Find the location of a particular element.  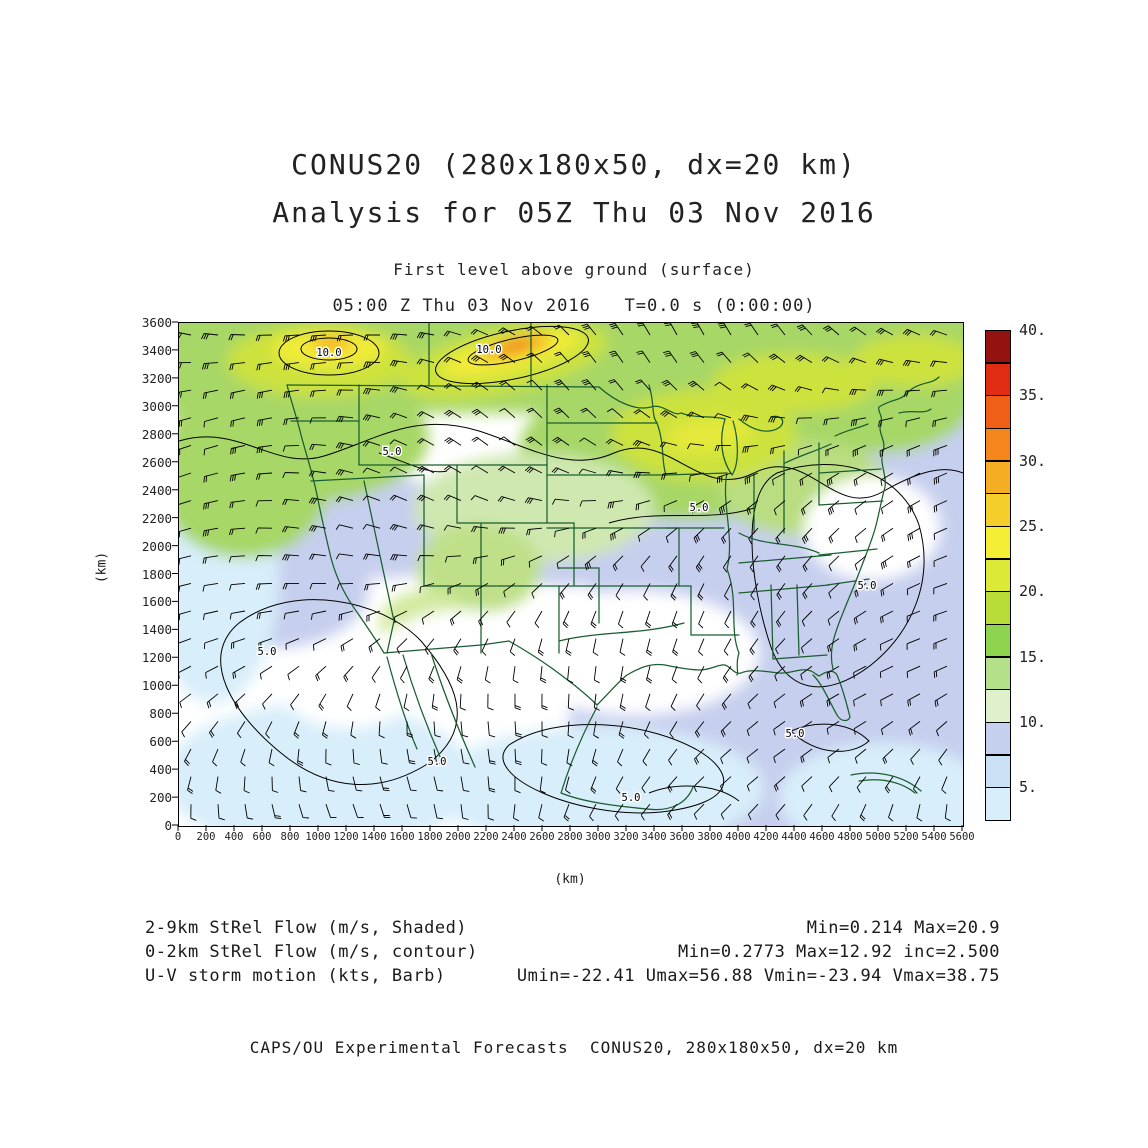

x-tick-label: 1000 is located at coordinates (318, 837).